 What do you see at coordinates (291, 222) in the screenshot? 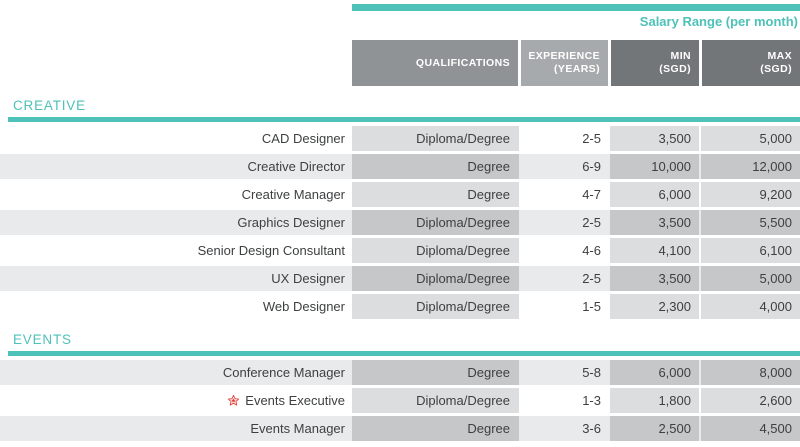
I see `job-title-text: Graphics Designer` at bounding box center [291, 222].